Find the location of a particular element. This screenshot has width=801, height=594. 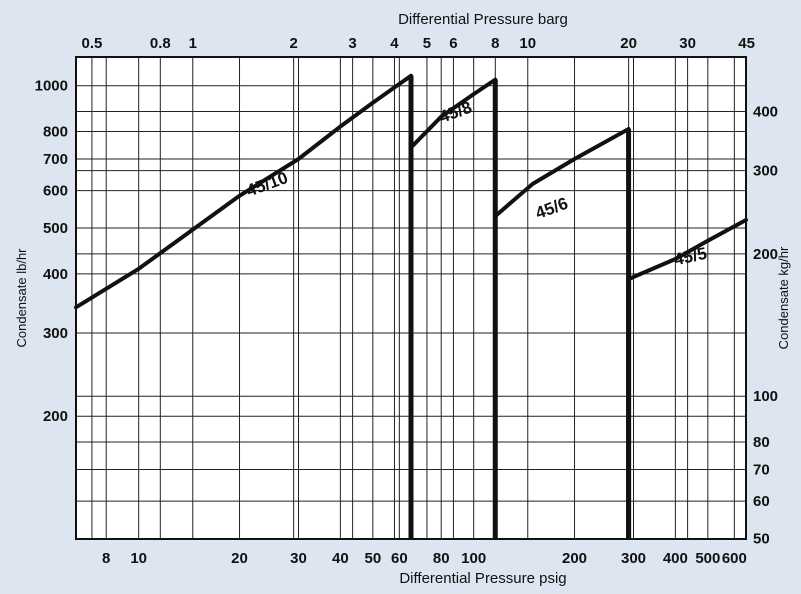

x-tick-label-top: 0.8 is located at coordinates (160, 43).